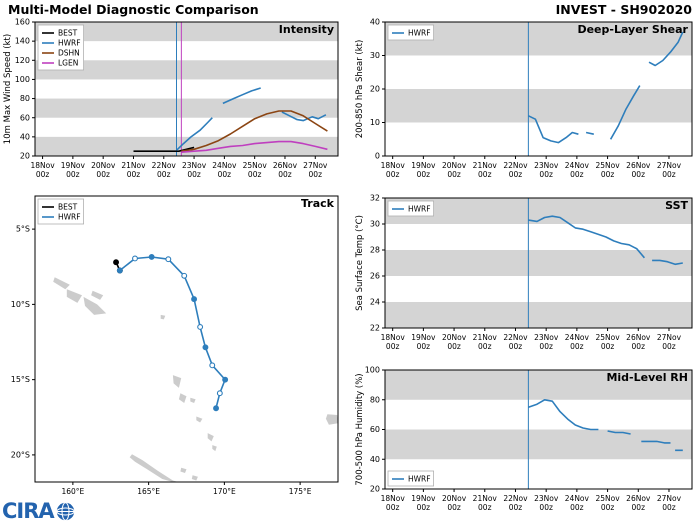 The width and height of the screenshot is (700, 525). Describe the element at coordinates (65, 511) in the screenshot. I see `cira-globe-icon` at that location.